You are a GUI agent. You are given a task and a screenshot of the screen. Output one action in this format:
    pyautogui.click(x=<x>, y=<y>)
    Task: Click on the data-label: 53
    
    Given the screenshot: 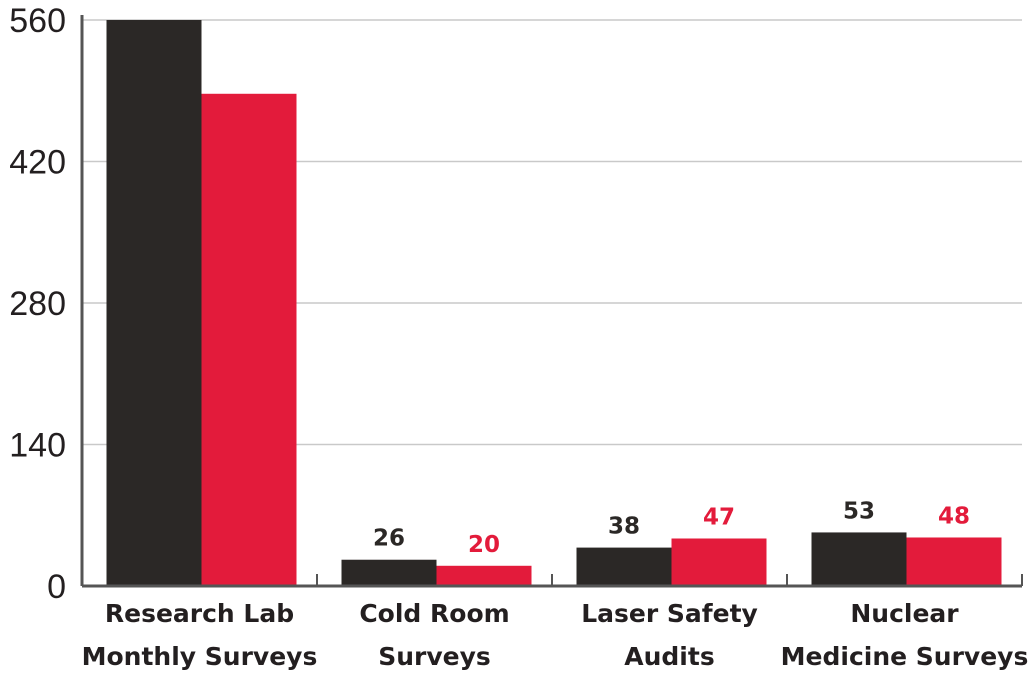 What is the action you would take?
    pyautogui.click(x=859, y=511)
    